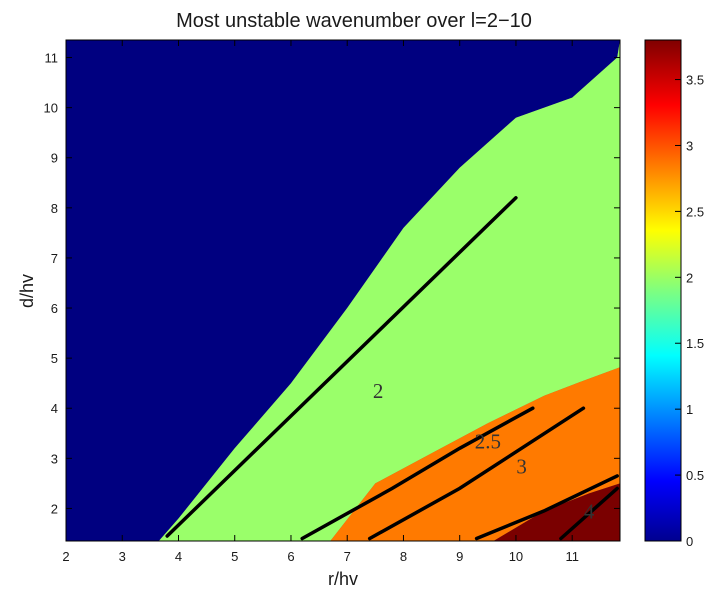  I want to click on y-tick-label: 10, so click(51, 108).